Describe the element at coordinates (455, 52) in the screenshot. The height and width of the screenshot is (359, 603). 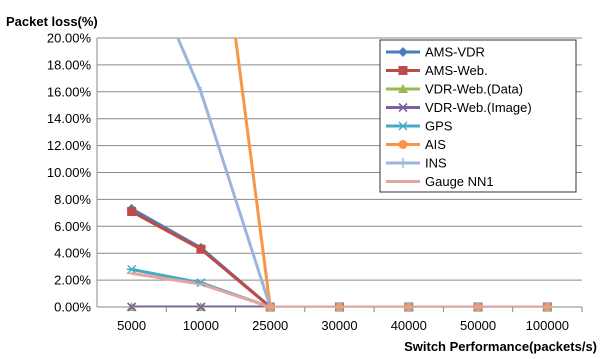
I see `legend-label-ams-vdr: AMS-VDR` at that location.